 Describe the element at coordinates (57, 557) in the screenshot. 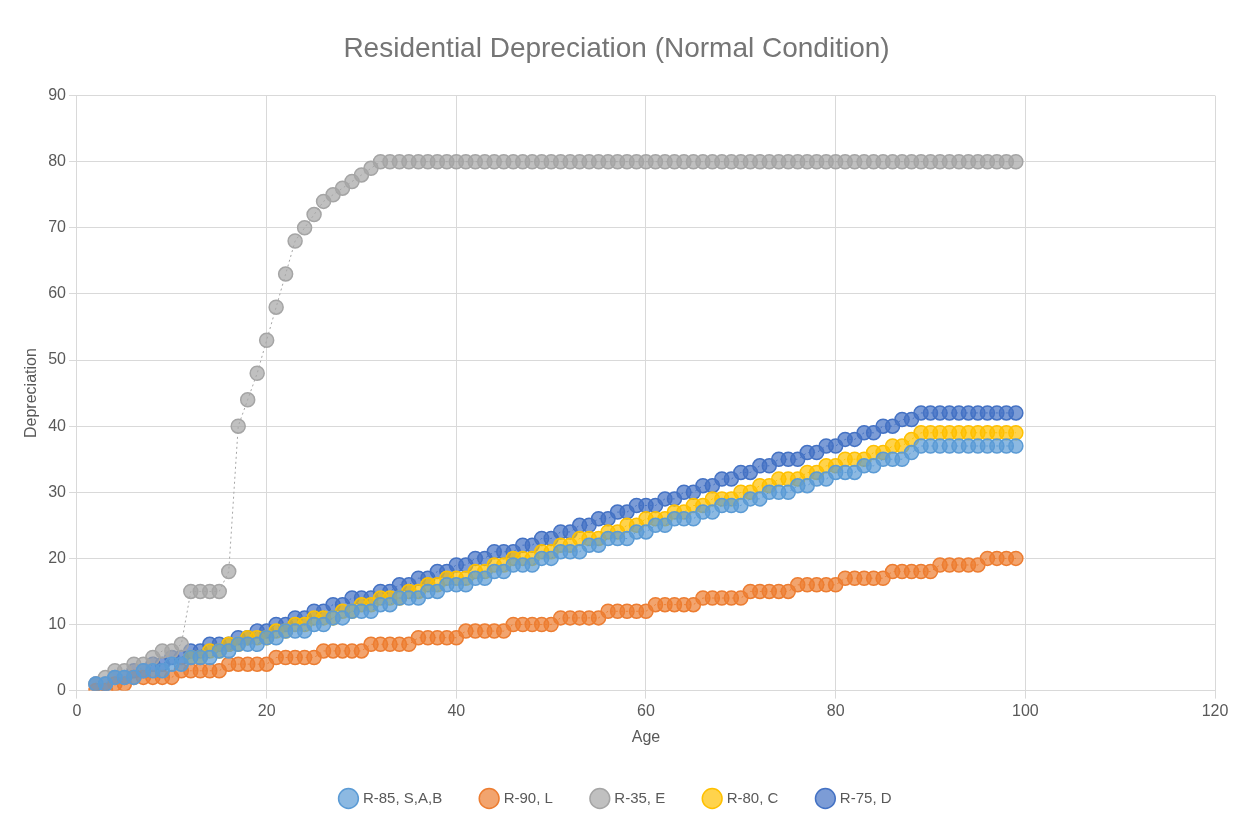

I see `y-tick-label: 20` at that location.